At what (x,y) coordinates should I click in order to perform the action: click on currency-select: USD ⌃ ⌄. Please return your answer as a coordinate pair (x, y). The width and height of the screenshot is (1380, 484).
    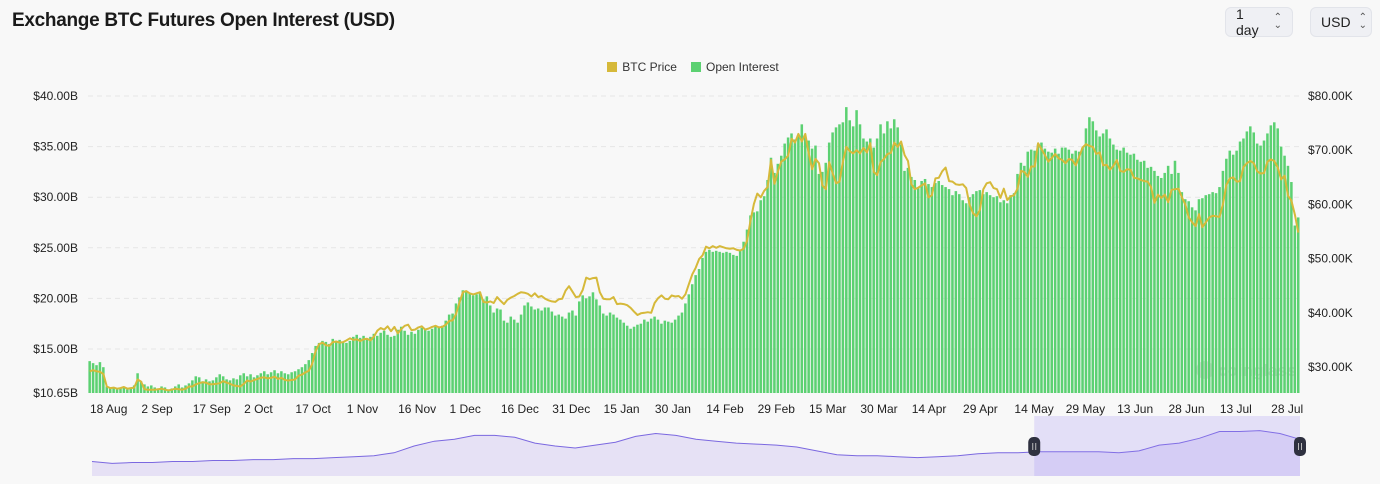
    Looking at the image, I should click on (1341, 22).